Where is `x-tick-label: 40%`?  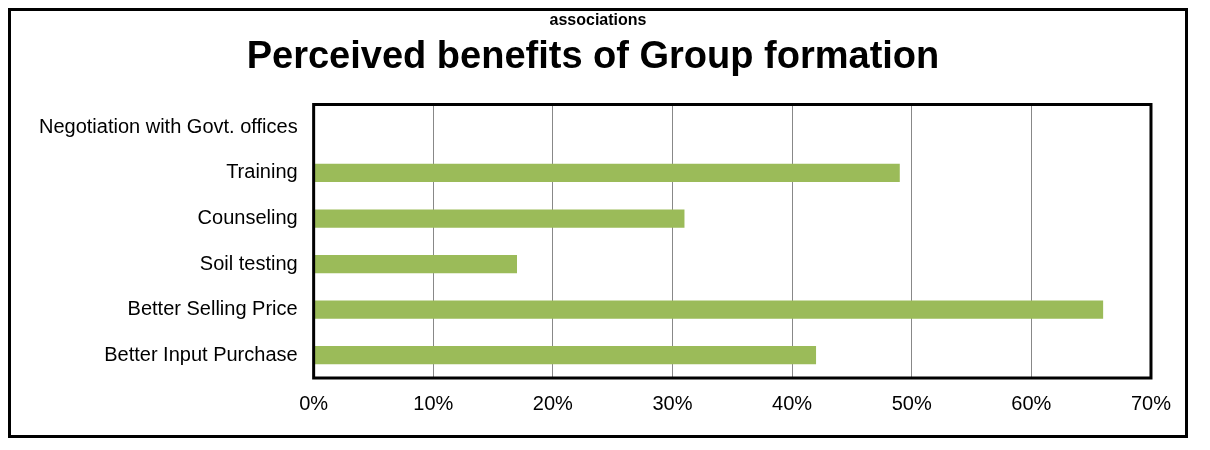
x-tick-label: 40% is located at coordinates (792, 402).